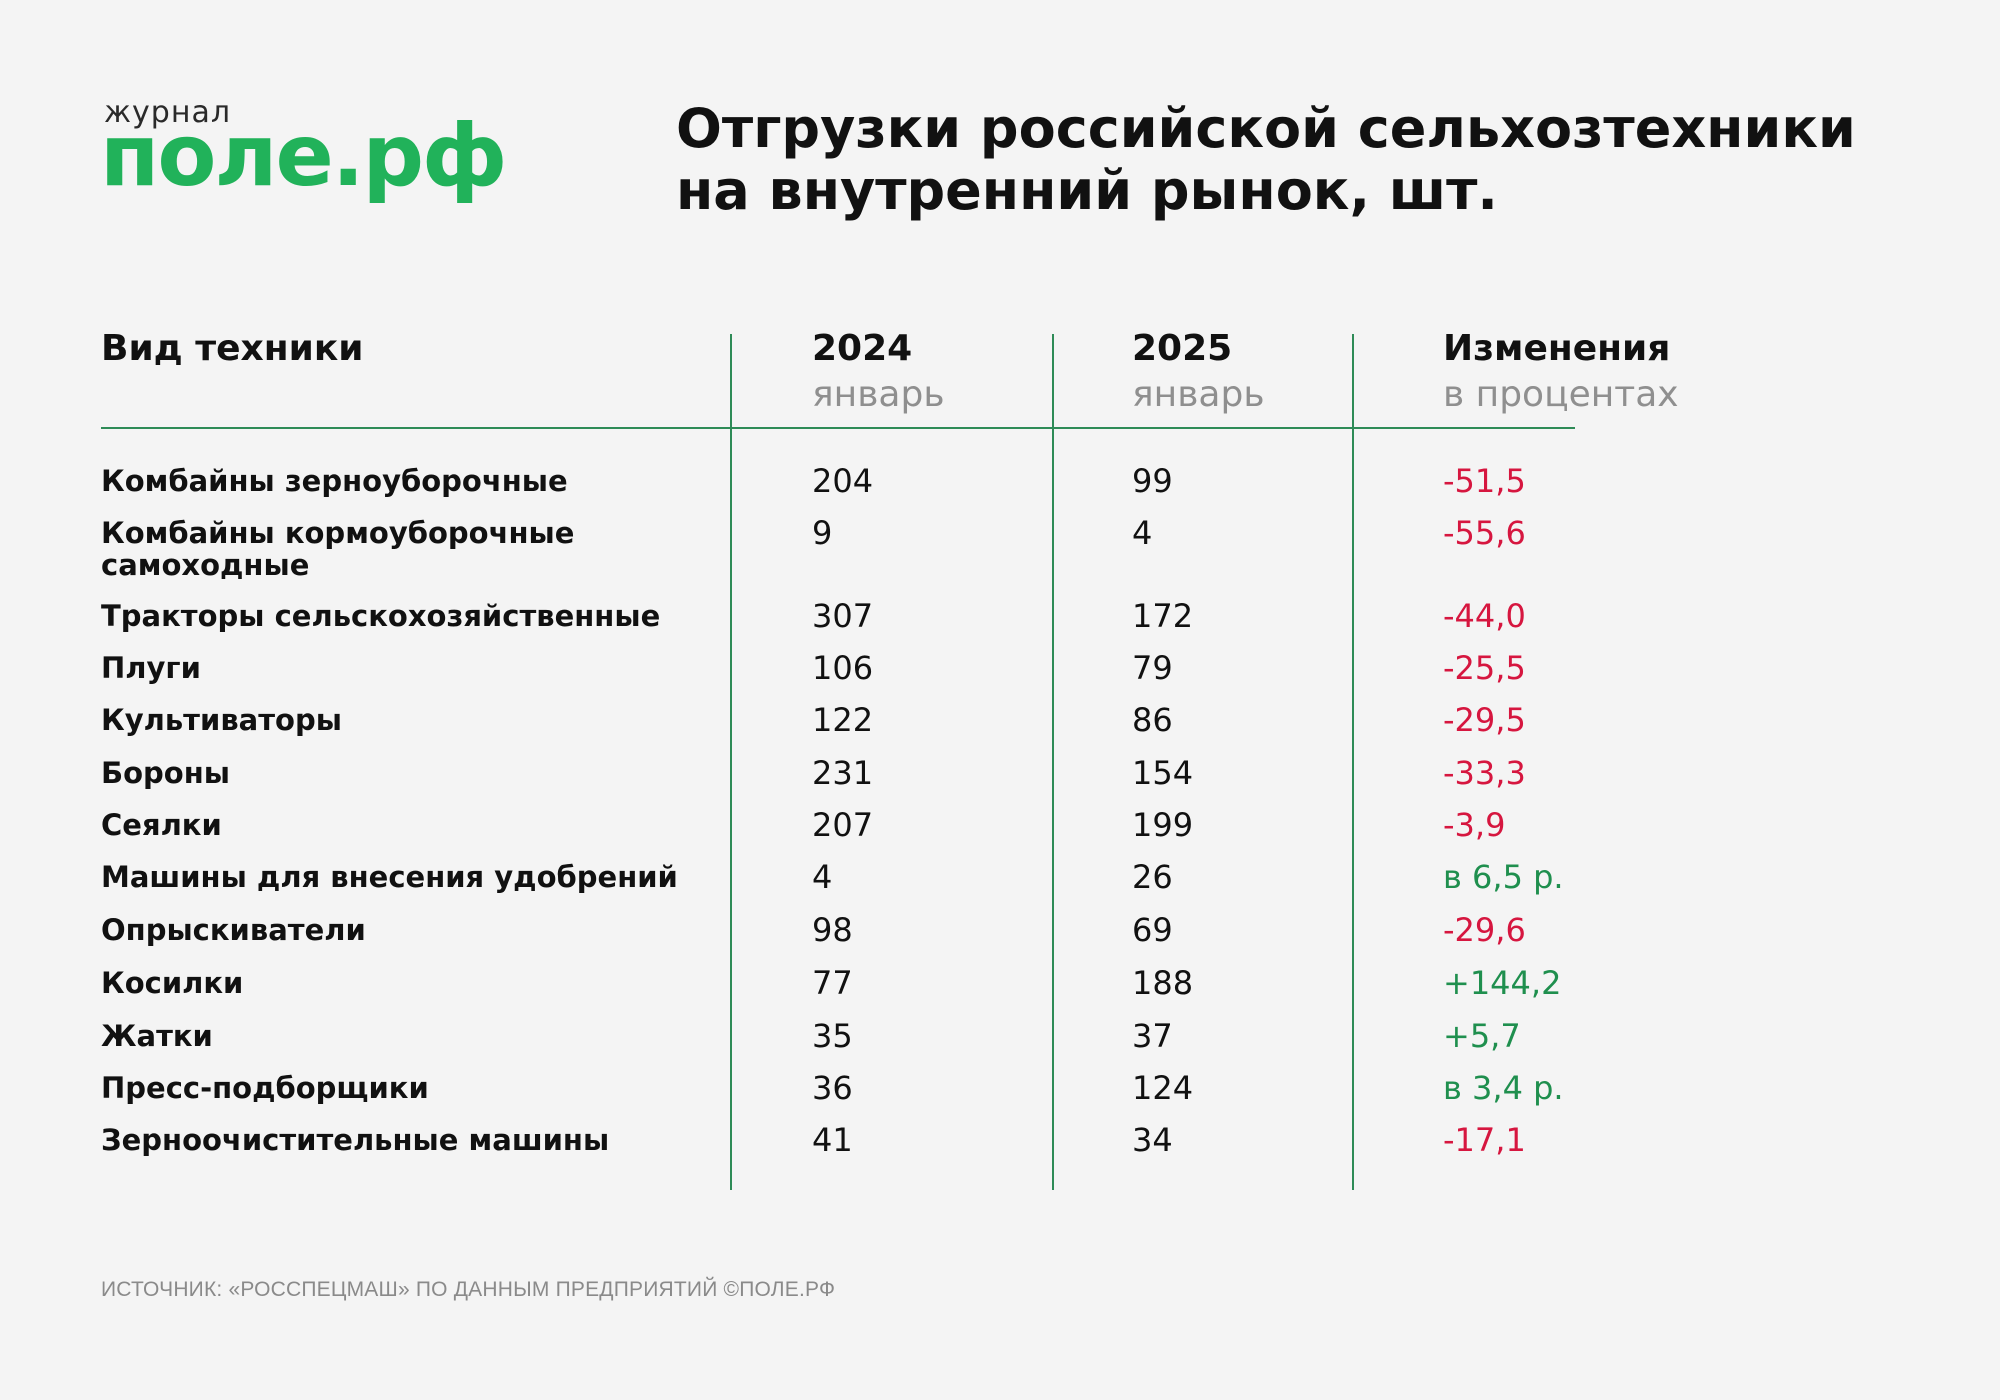 The height and width of the screenshot is (1400, 2000). Describe the element at coordinates (862, 348) in the screenshot. I see `header-2024: 2024` at that location.